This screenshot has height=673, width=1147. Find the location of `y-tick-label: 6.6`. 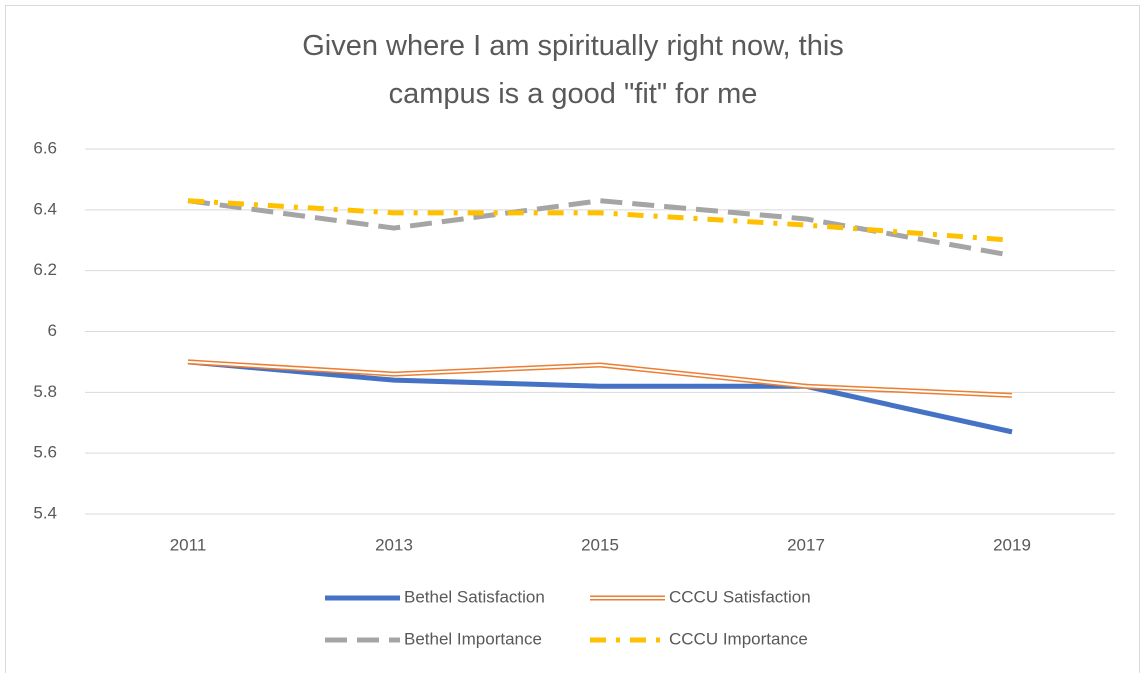

y-tick-label: 6.6 is located at coordinates (45, 147).